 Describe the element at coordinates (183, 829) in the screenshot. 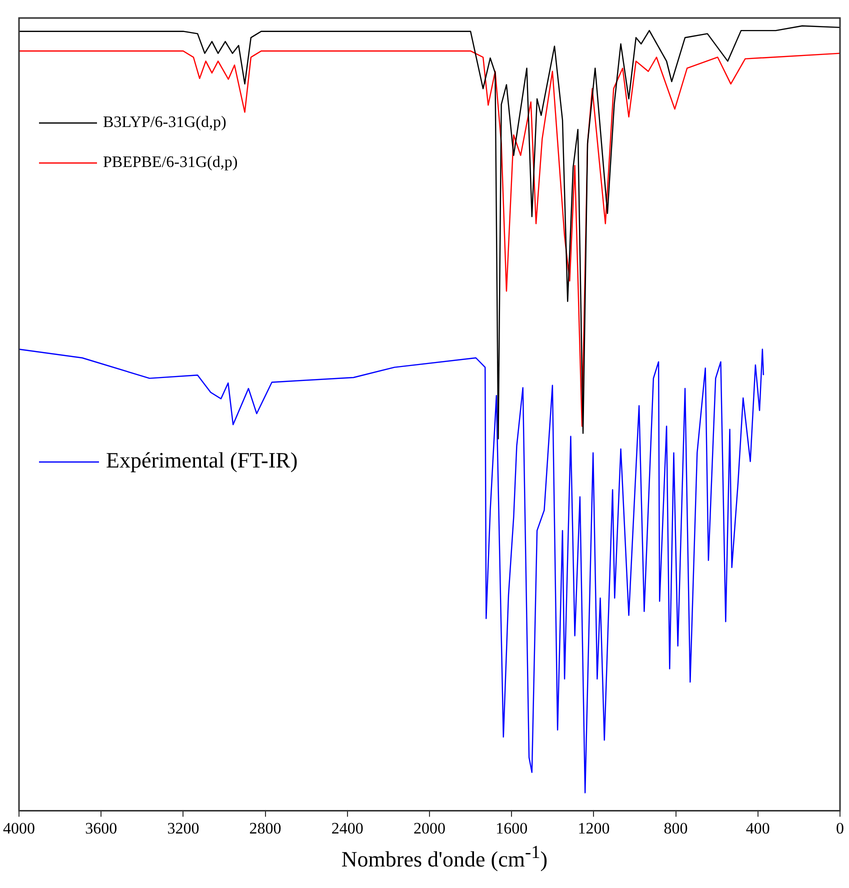

I see `x-tick-label: 3200` at that location.